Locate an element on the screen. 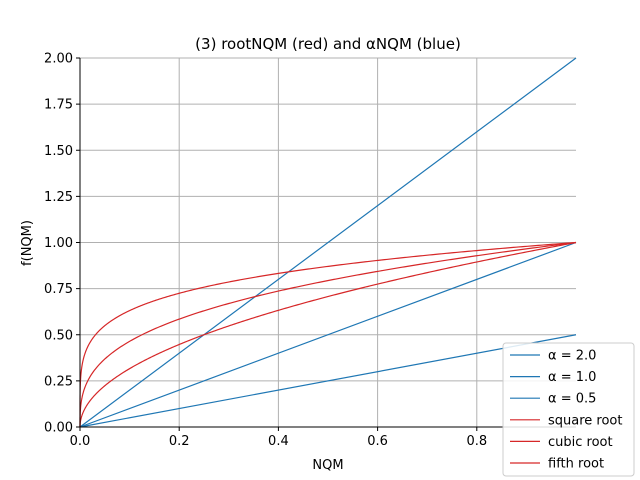  legend-label-4: cubic root is located at coordinates (580, 442).